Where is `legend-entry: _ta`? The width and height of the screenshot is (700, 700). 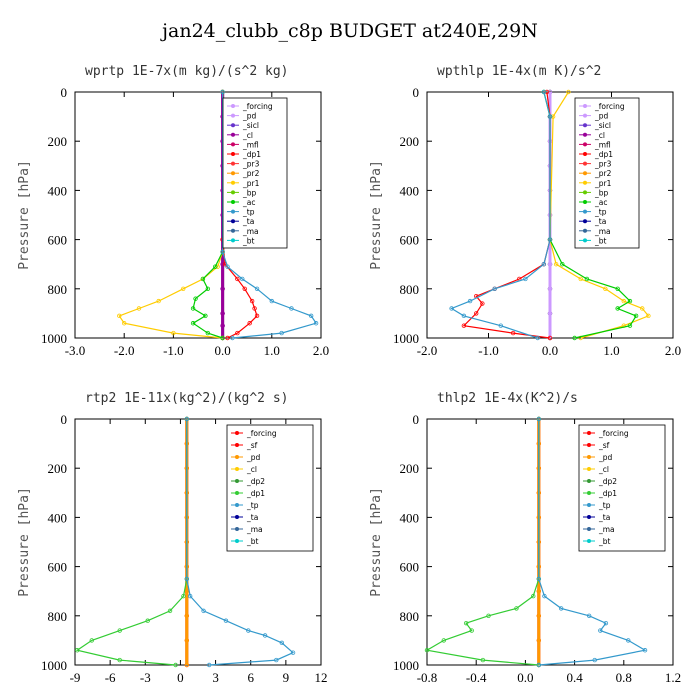 legend-entry: _ta is located at coordinates (252, 517).